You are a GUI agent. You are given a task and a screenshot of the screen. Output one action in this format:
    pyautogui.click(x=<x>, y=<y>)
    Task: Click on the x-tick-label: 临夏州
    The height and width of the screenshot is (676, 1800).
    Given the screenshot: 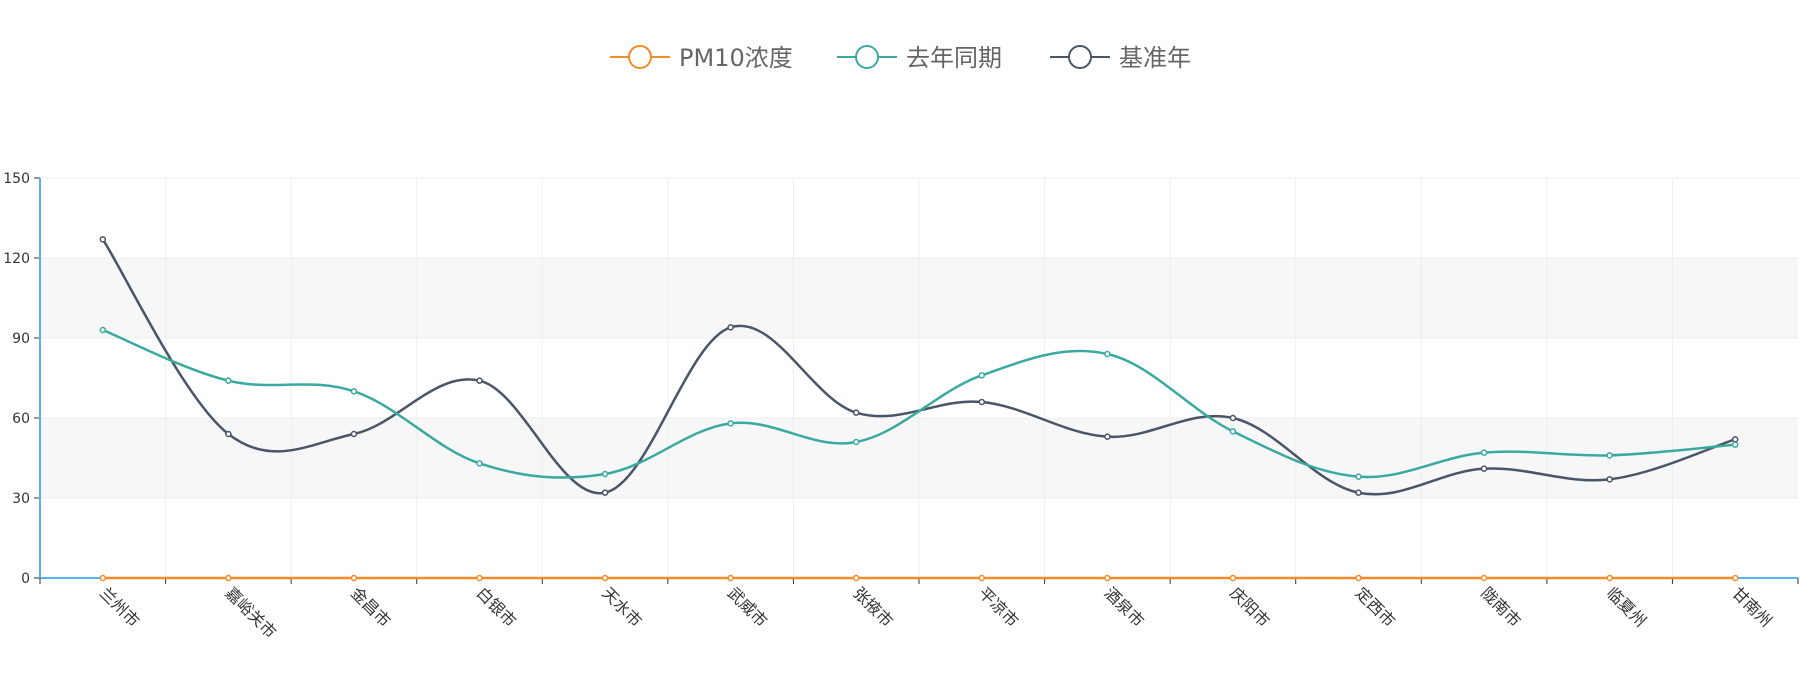 What is the action you would take?
    pyautogui.click(x=1626, y=606)
    